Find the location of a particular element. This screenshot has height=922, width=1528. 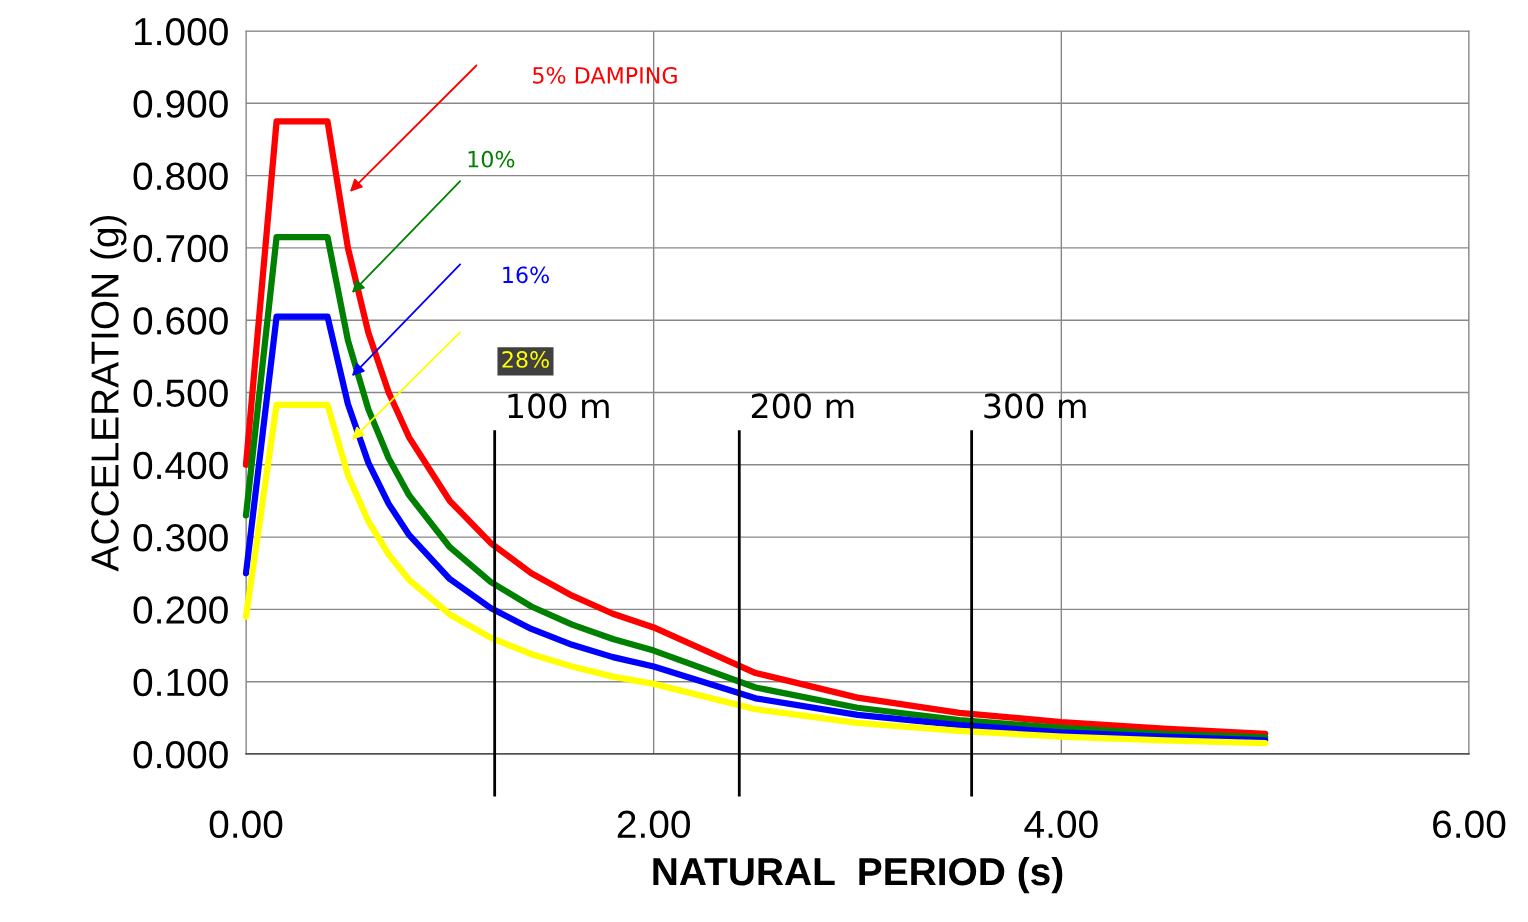

text: 5% DAMPING is located at coordinates (605, 75).